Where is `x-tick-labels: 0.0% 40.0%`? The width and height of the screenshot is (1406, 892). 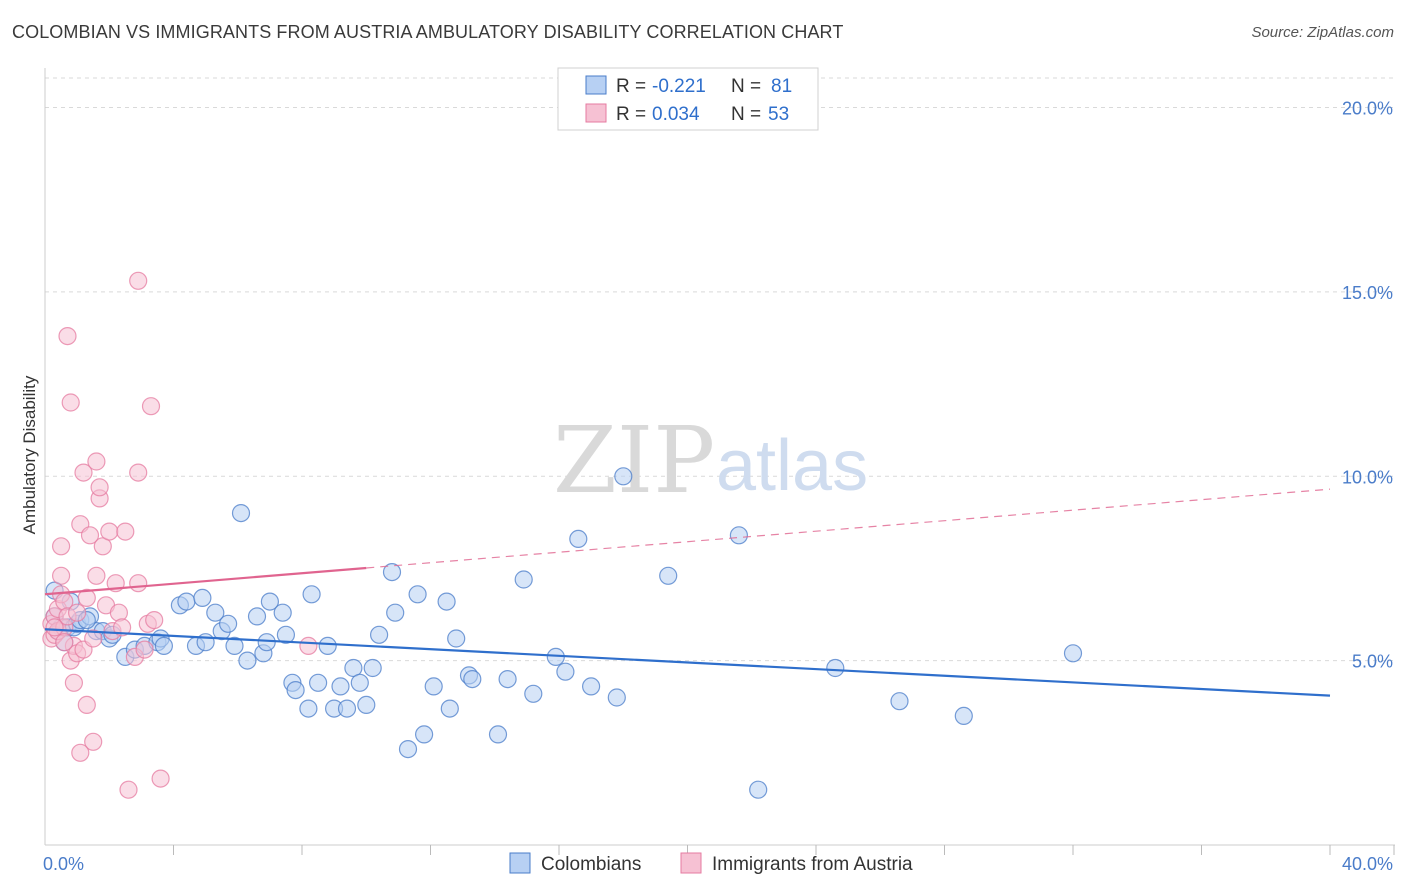
x-tick-labels: 0.0% 40.0% is located at coordinates (718, 864).